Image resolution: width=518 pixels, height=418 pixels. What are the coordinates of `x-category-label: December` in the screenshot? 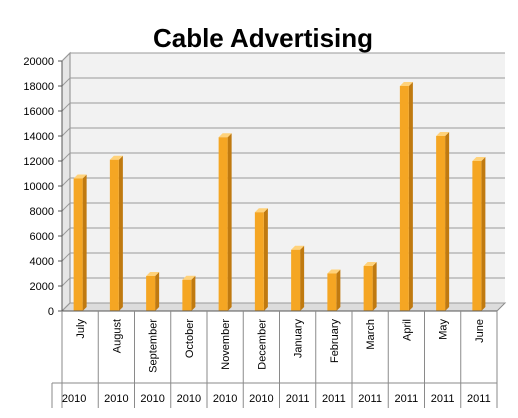 It's located at (262, 344).